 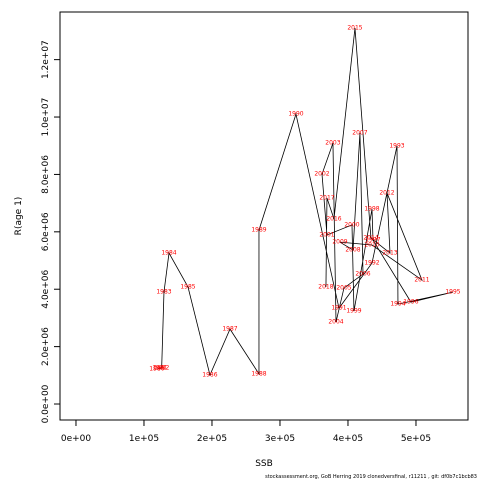 What do you see at coordinates (335, 321) in the screenshot?
I see `point-label: 2004` at bounding box center [335, 321].